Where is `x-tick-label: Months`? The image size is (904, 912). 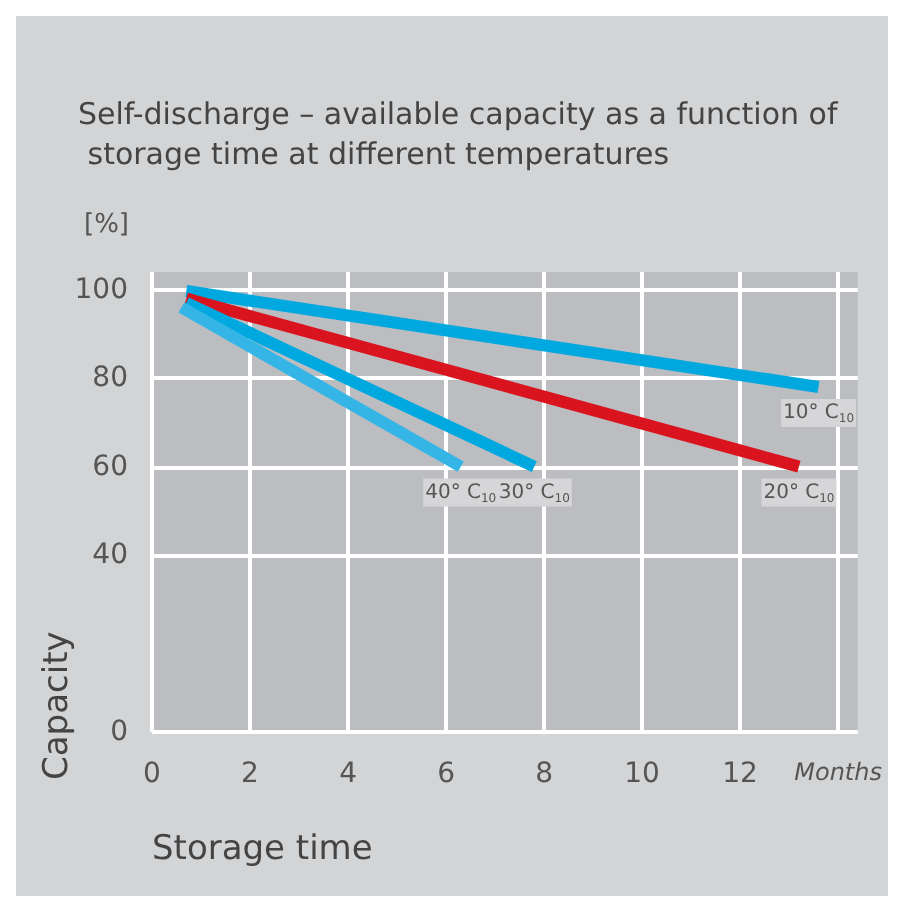 x-tick-label: Months is located at coordinates (838, 772).